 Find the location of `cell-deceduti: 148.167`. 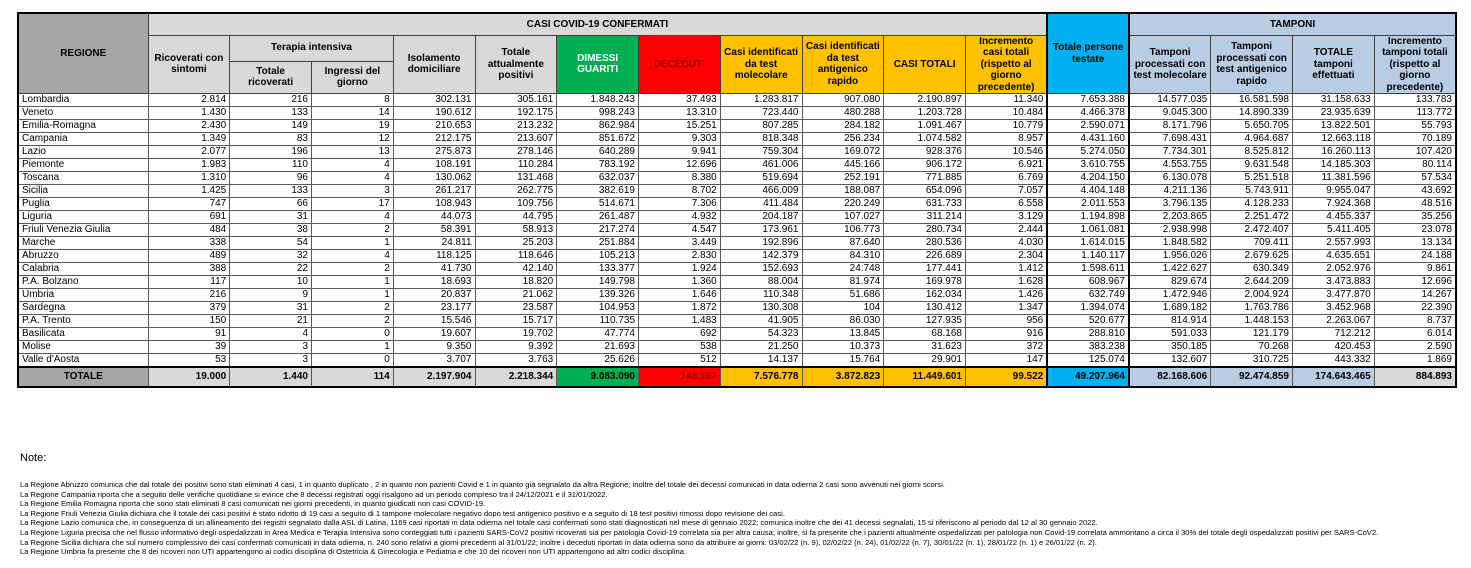

cell-deceduti: 148.167 is located at coordinates (679, 376).